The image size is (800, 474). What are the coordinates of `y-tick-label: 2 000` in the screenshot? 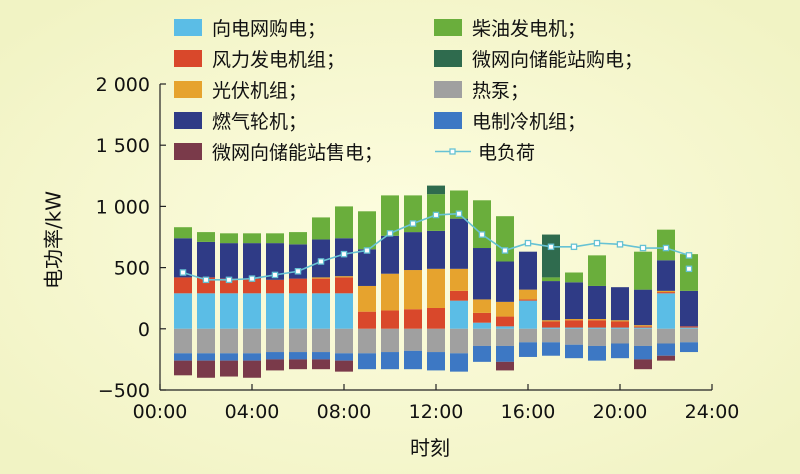 It's located at (123, 85).